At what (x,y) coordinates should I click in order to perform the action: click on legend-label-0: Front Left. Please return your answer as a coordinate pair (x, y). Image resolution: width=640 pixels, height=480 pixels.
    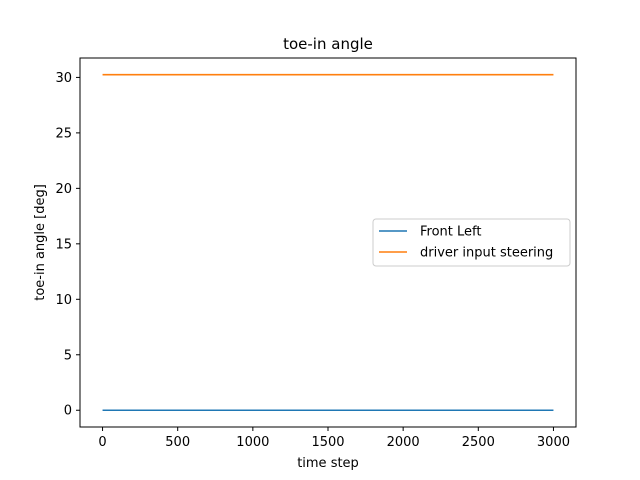
    Looking at the image, I should click on (450, 232).